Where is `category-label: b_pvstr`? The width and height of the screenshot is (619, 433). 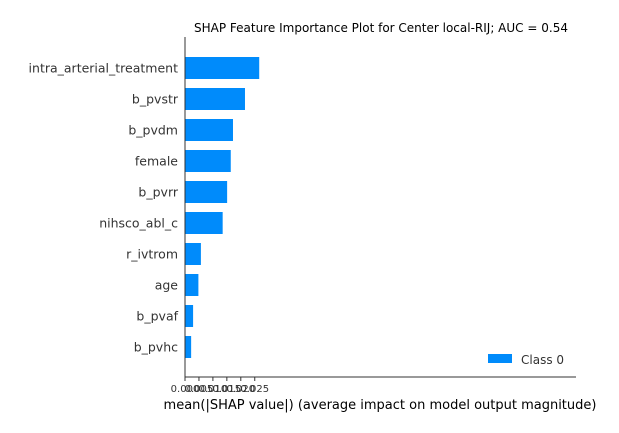 category-label: b_pvstr is located at coordinates (155, 99).